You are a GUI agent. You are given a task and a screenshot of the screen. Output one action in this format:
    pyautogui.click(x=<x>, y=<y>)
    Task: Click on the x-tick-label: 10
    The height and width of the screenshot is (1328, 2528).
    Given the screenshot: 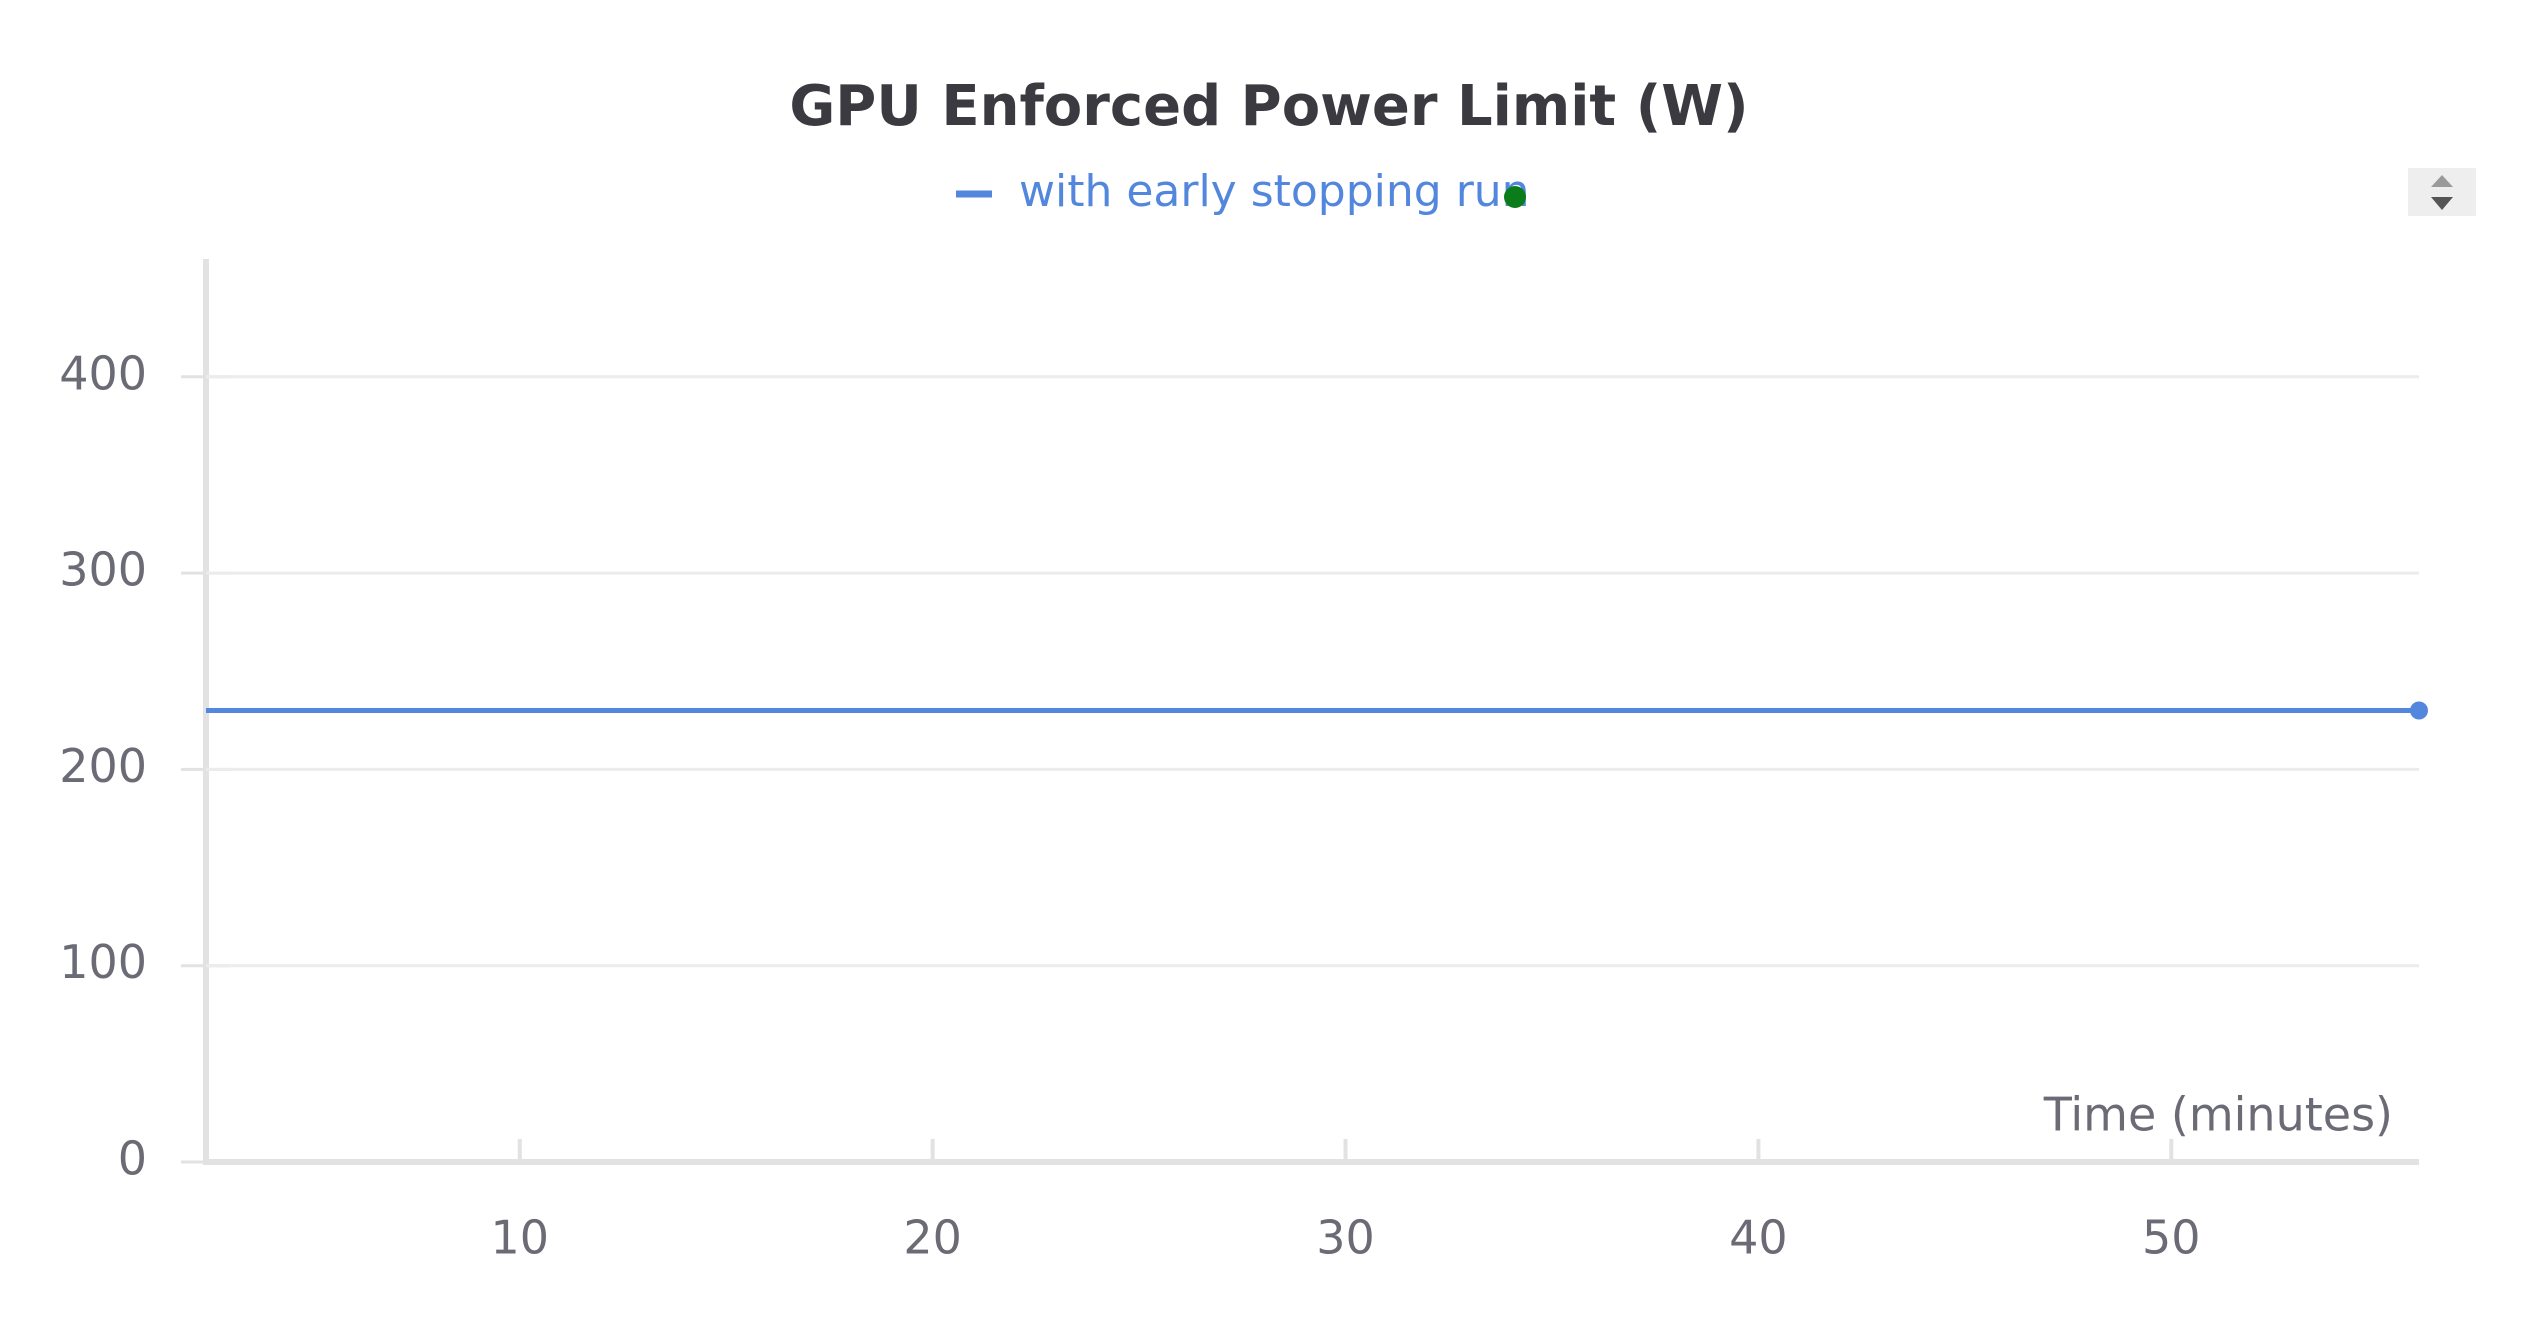 What is the action you would take?
    pyautogui.click(x=520, y=1238)
    